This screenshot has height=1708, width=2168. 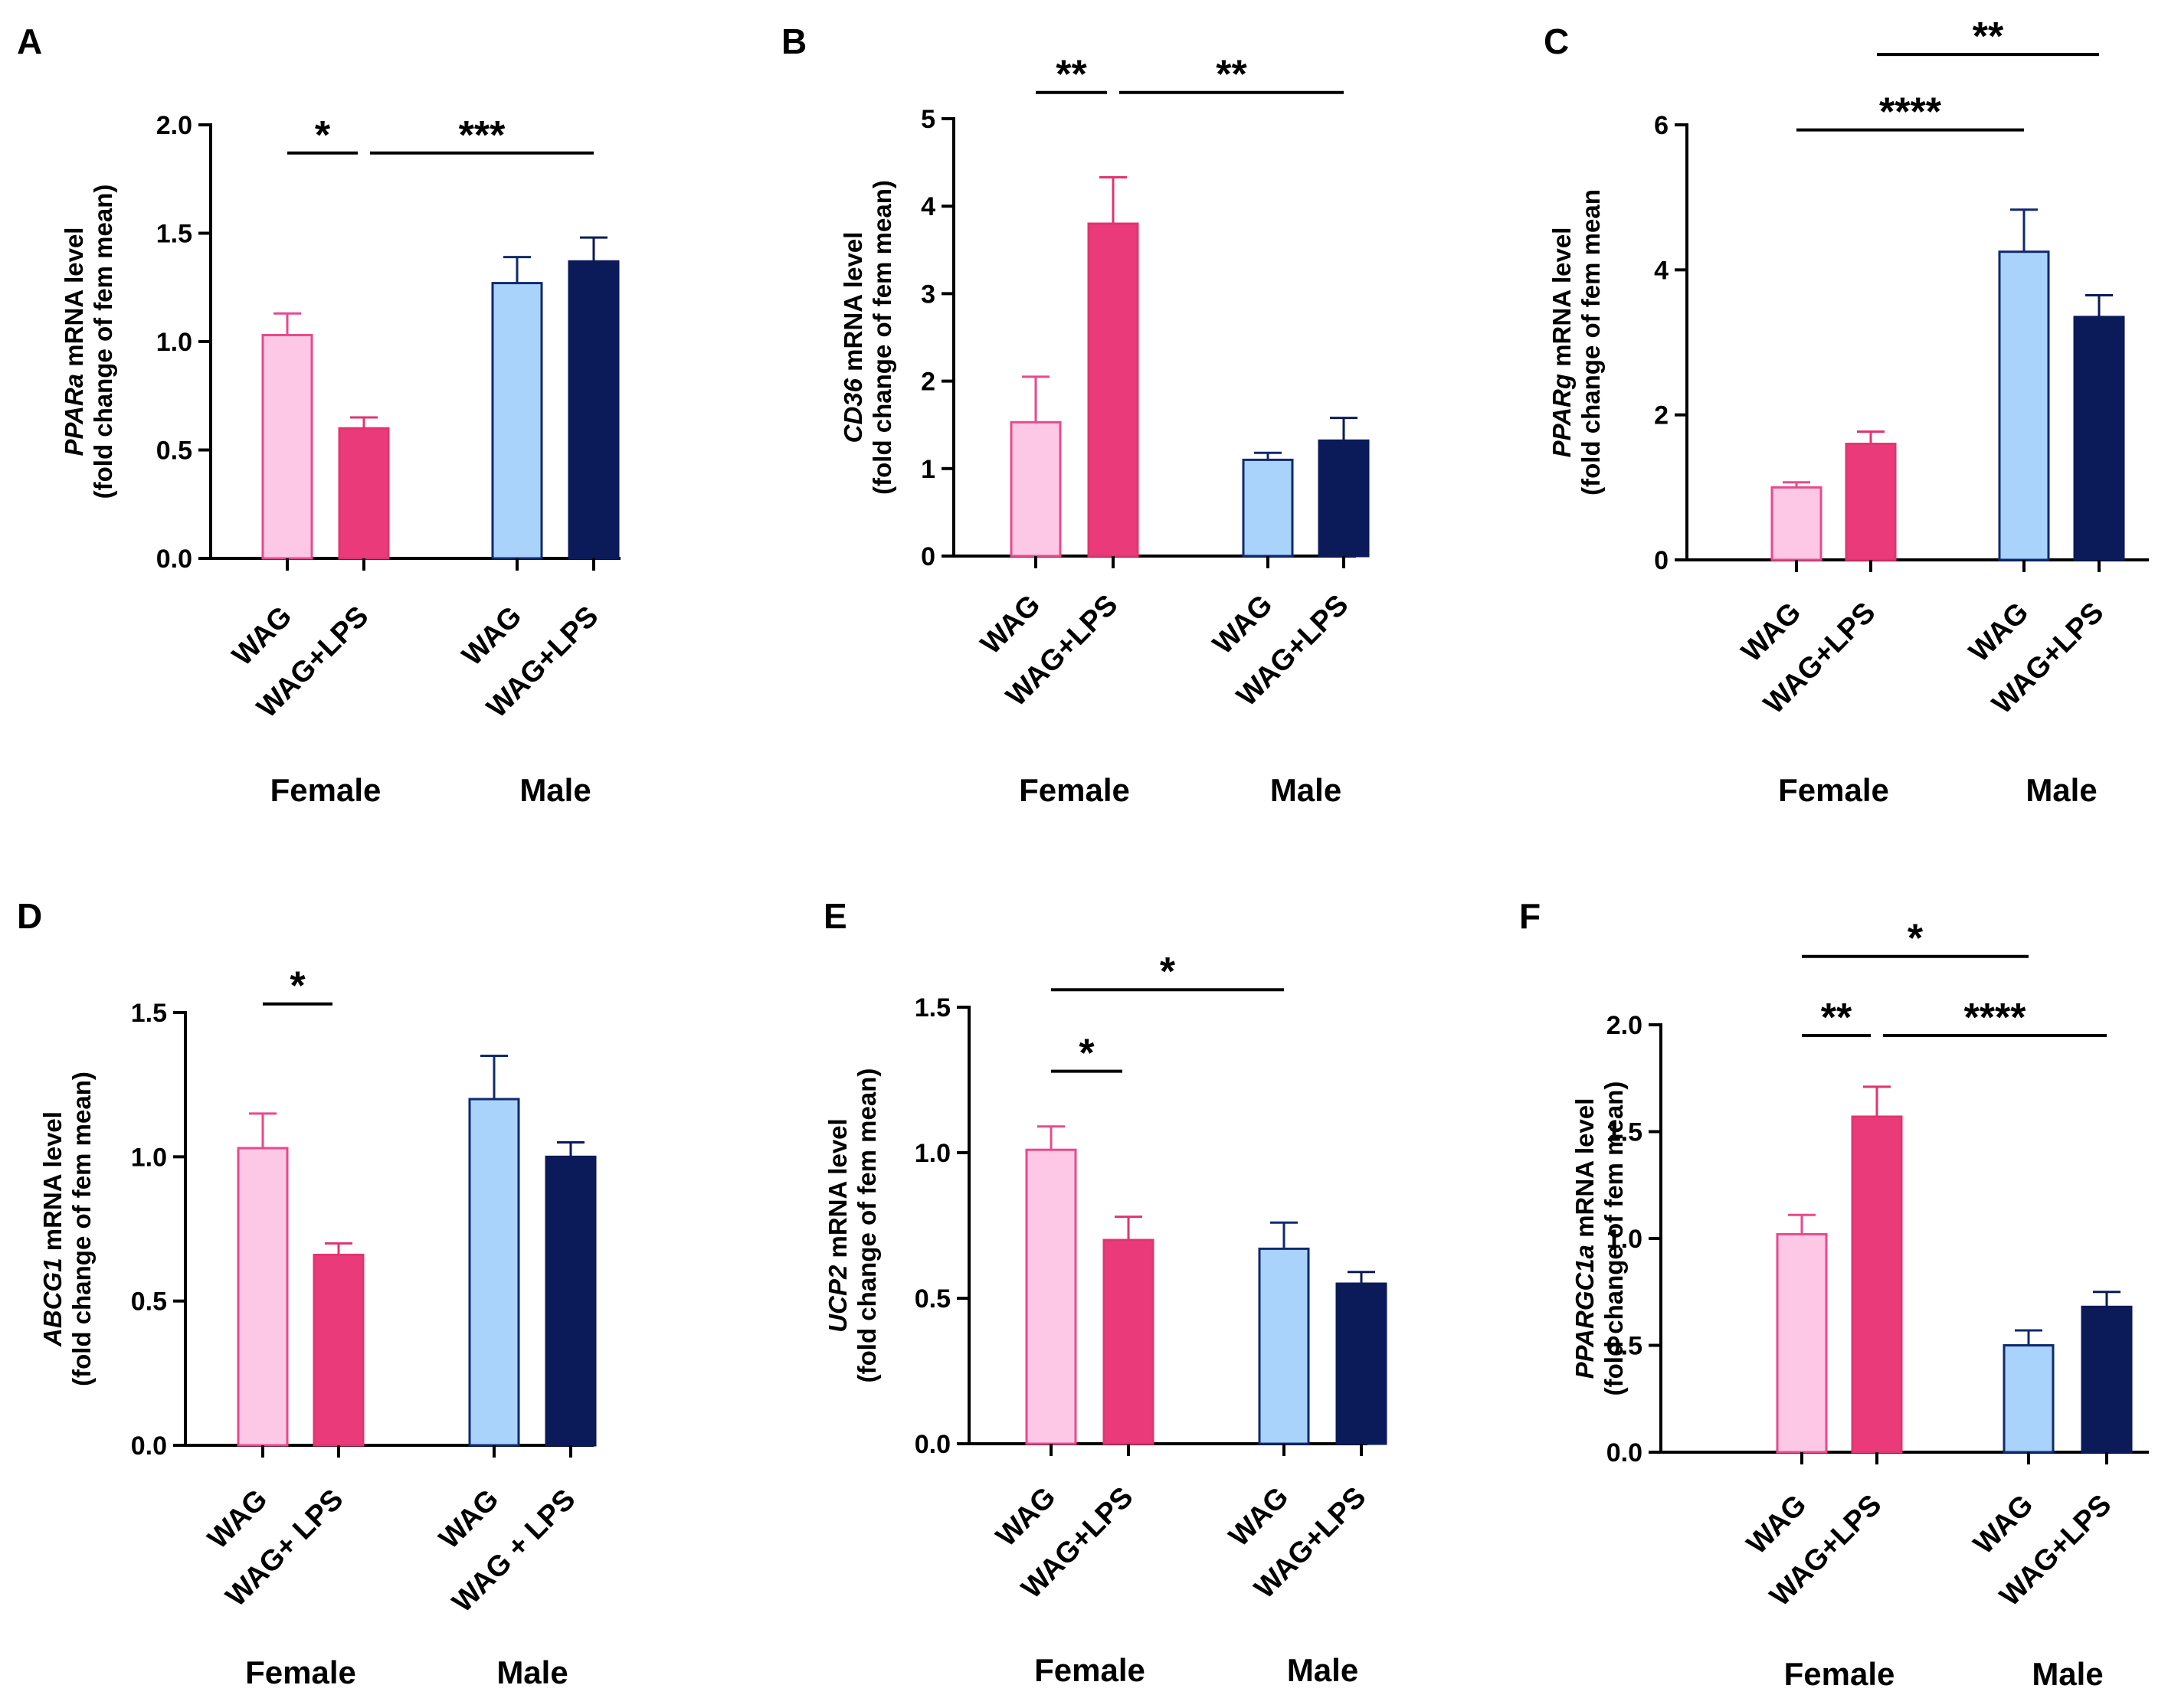 I want to click on y-tick-label: 2.0, so click(x=1624, y=1025).